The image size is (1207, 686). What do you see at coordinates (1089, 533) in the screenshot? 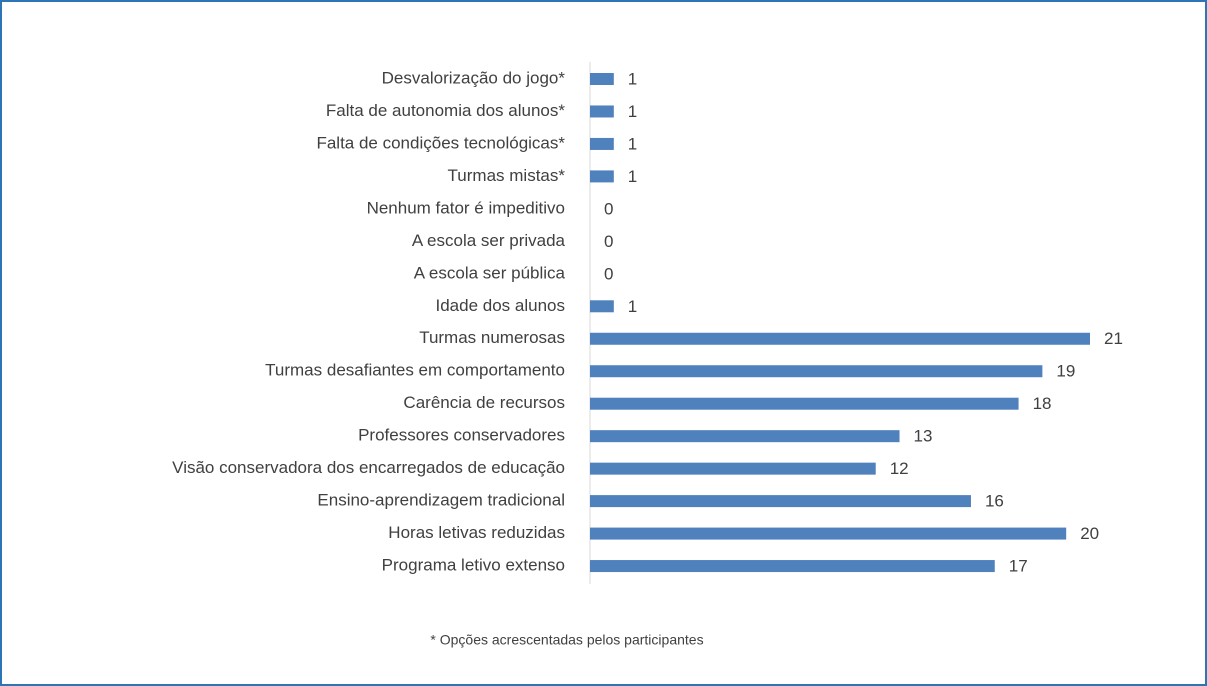
I see `value-label: 20` at bounding box center [1089, 533].